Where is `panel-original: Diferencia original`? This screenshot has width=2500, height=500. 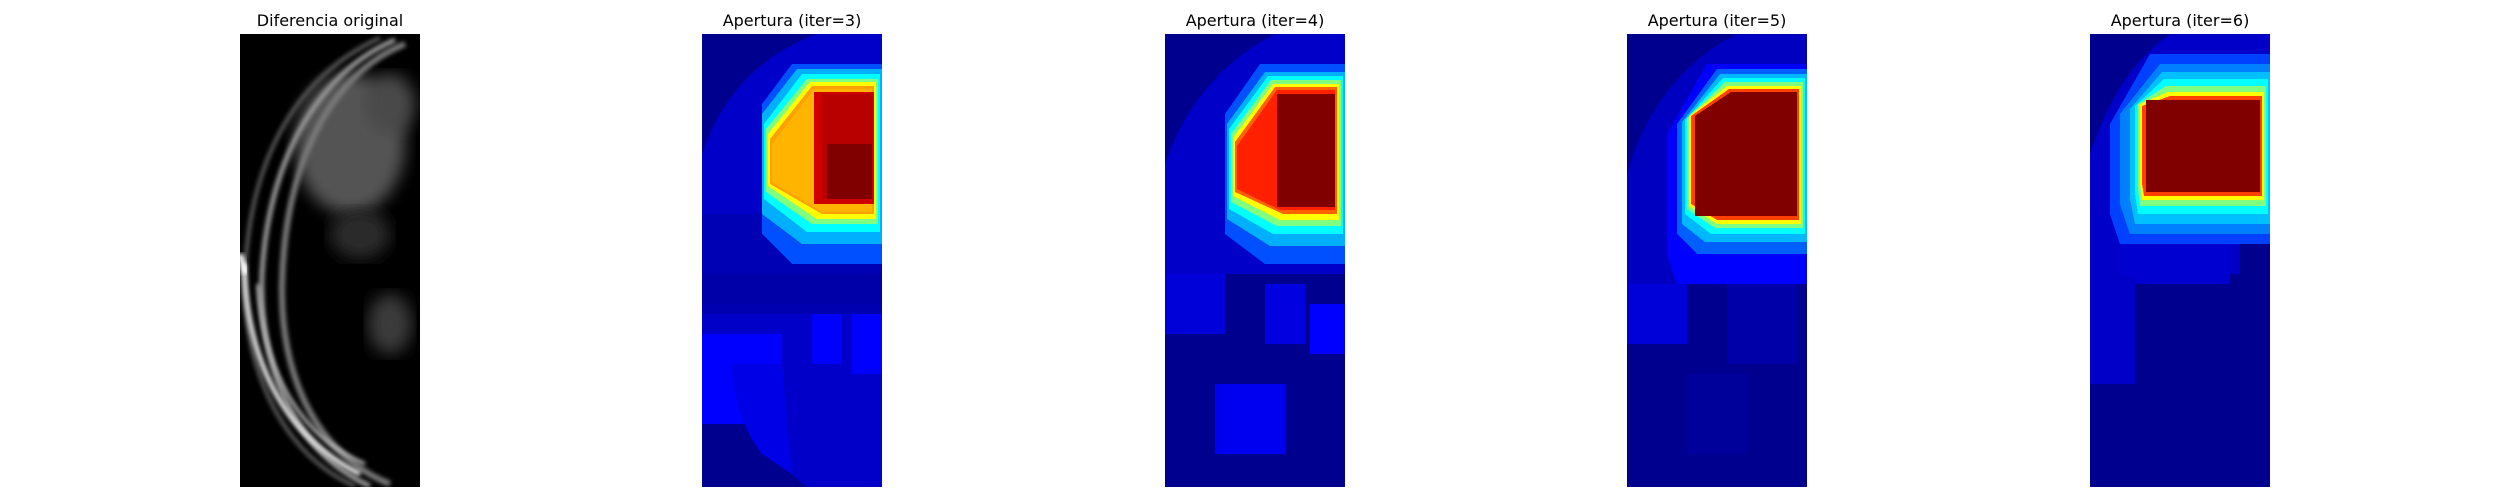
panel-original: Diferencia original is located at coordinates (330, 250).